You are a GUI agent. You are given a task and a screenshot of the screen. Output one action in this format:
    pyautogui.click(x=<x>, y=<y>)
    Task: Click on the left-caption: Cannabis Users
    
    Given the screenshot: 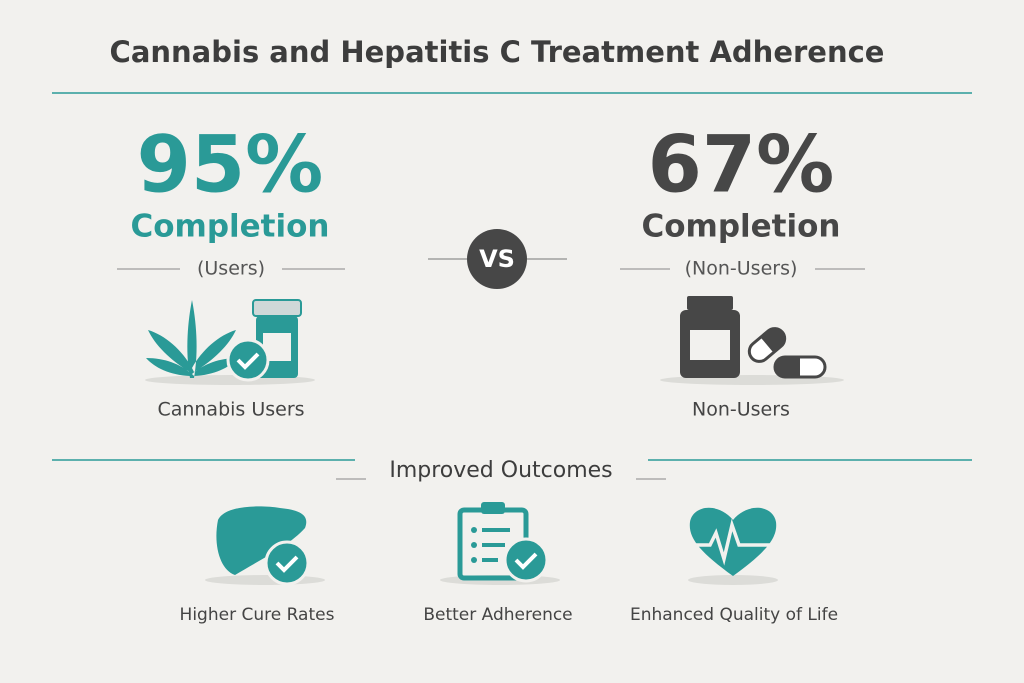 What is the action you would take?
    pyautogui.click(x=230, y=410)
    